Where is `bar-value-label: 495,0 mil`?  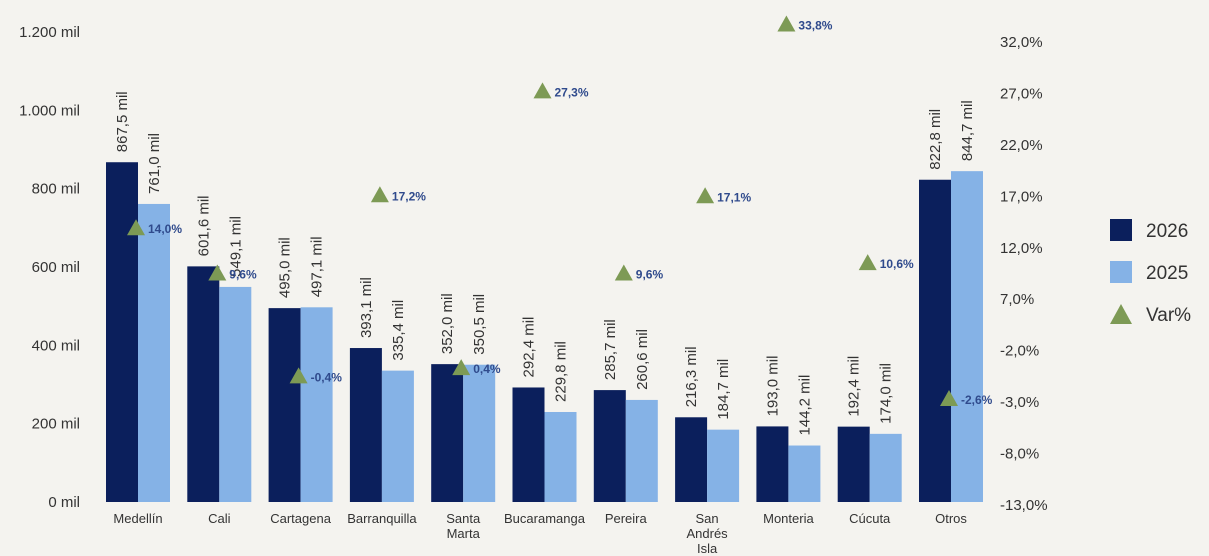 bar-value-label: 495,0 mil is located at coordinates (285, 267).